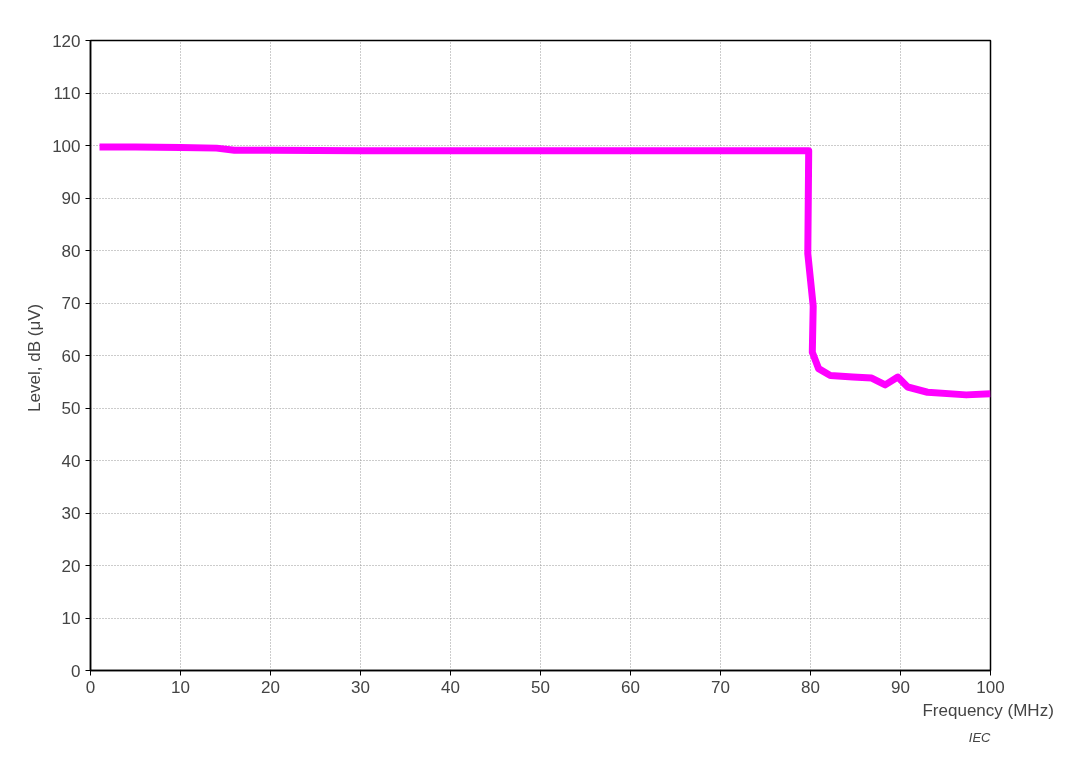 The image size is (1090, 780). I want to click on y-tick-label: 20, so click(71, 566).